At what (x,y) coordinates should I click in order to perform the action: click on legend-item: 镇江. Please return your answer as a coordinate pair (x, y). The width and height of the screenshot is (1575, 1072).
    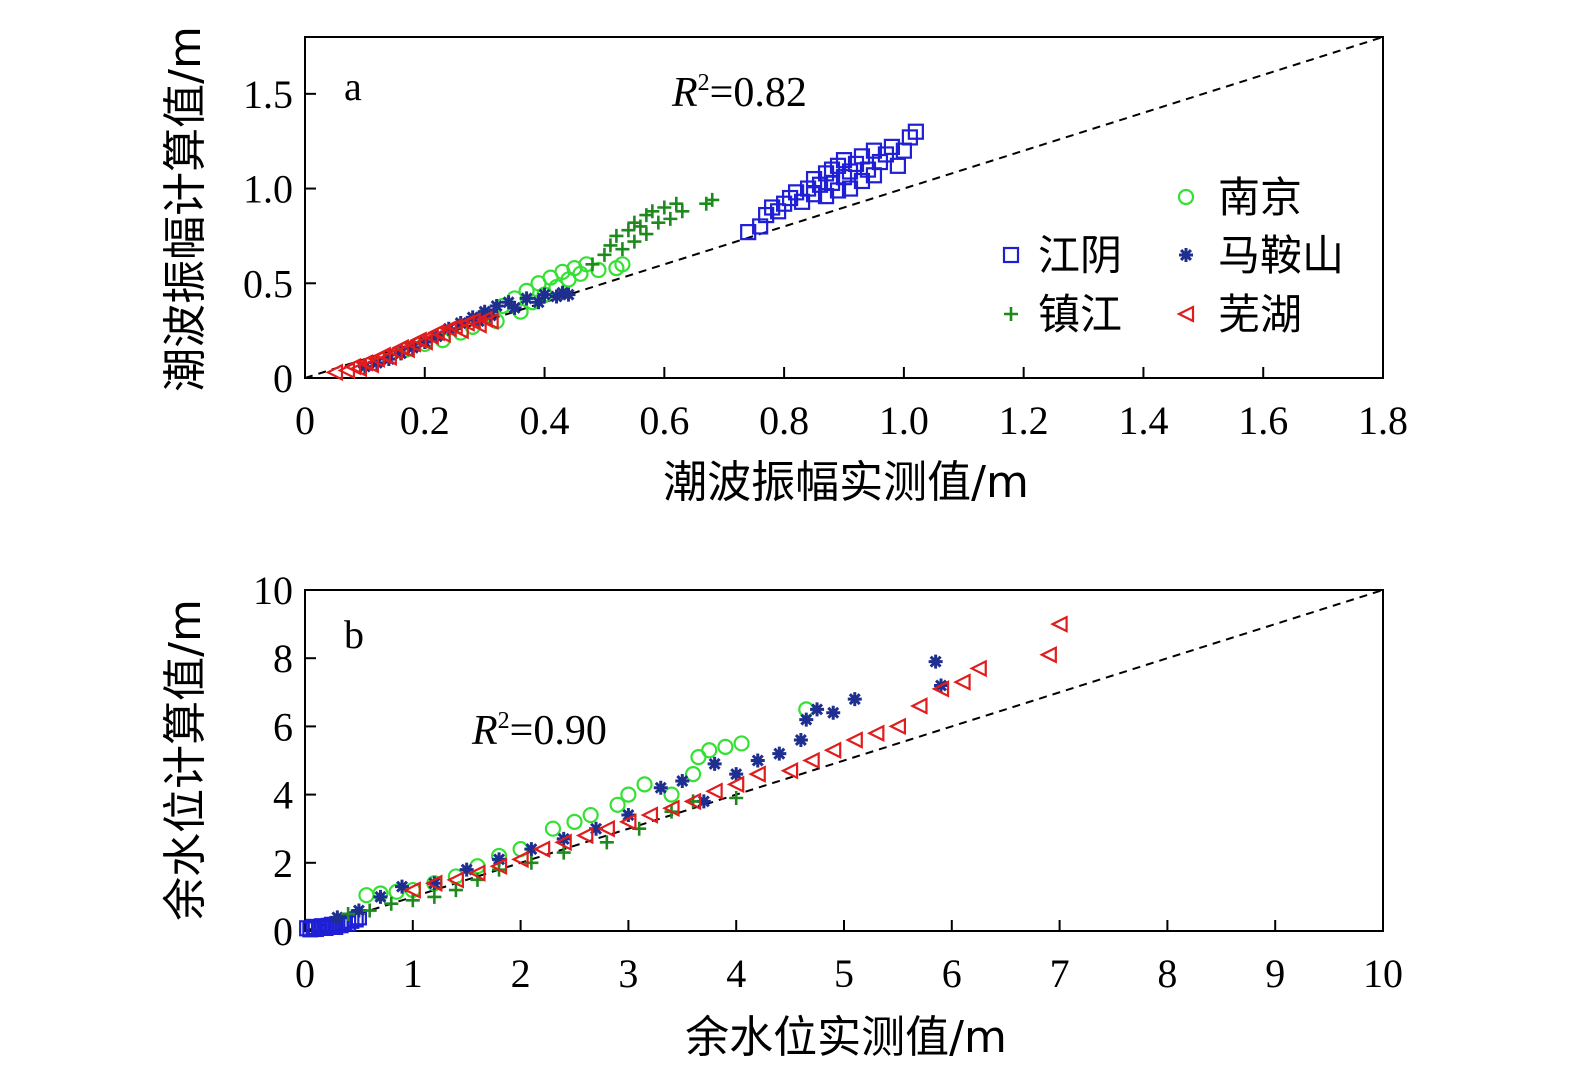
    Looking at the image, I should click on (1063, 314).